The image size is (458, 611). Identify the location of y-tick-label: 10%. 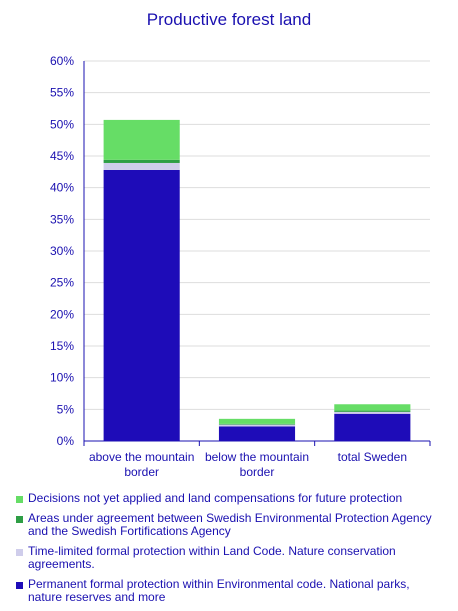
(62, 378).